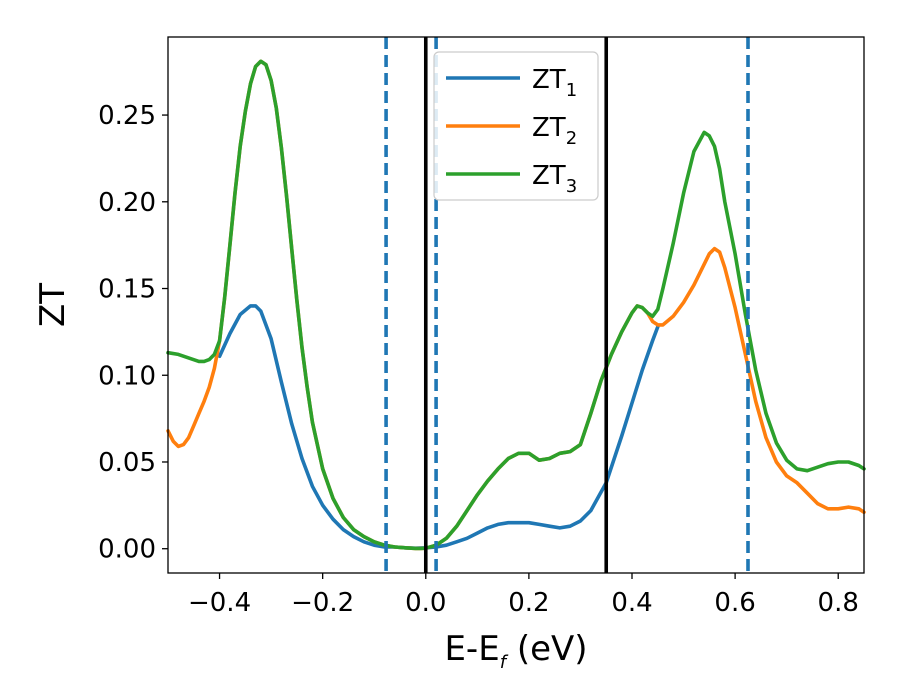 The height and width of the screenshot is (700, 900). I want to click on y-tick-label: 0.10, so click(127, 376).